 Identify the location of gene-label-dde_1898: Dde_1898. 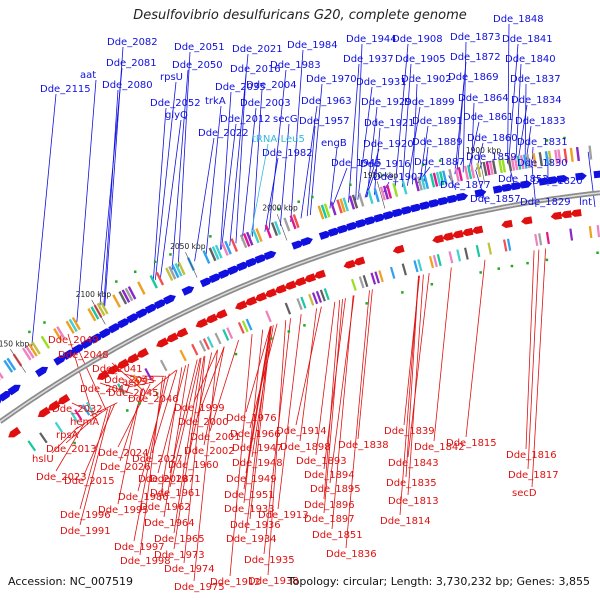
(305, 447).